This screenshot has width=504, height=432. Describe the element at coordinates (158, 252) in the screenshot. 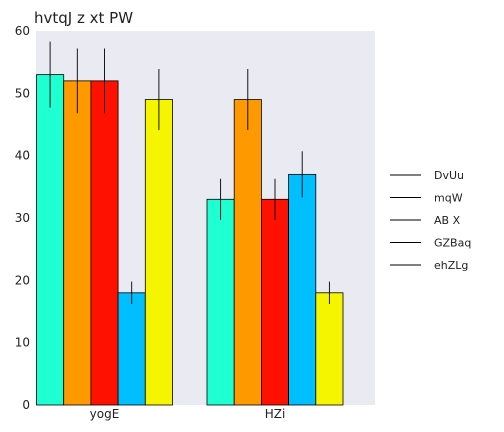

I see `bar-yogE-ehZLg` at that location.